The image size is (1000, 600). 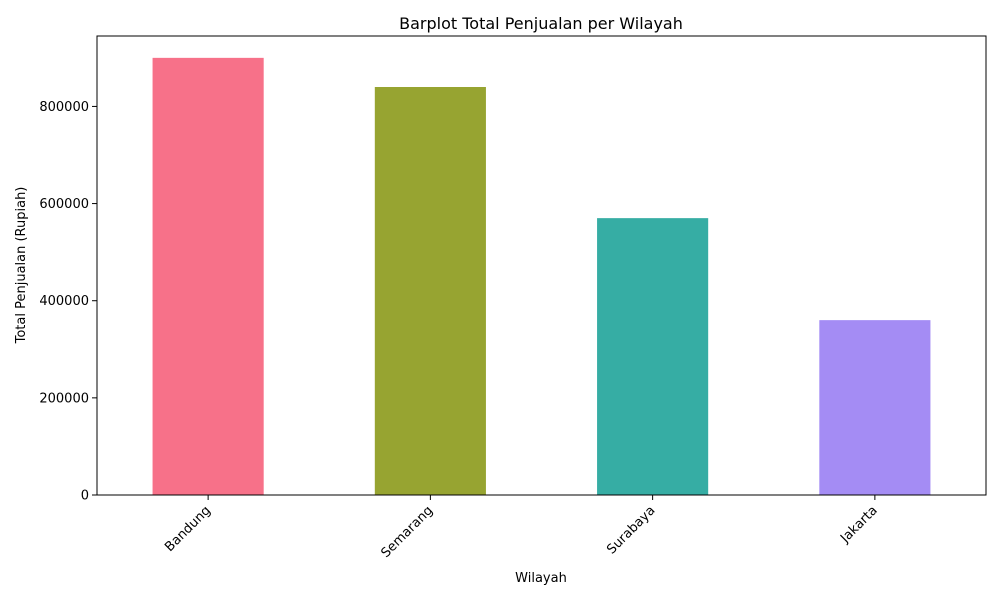 I want to click on y-tick-label: 600000, so click(x=64, y=204).